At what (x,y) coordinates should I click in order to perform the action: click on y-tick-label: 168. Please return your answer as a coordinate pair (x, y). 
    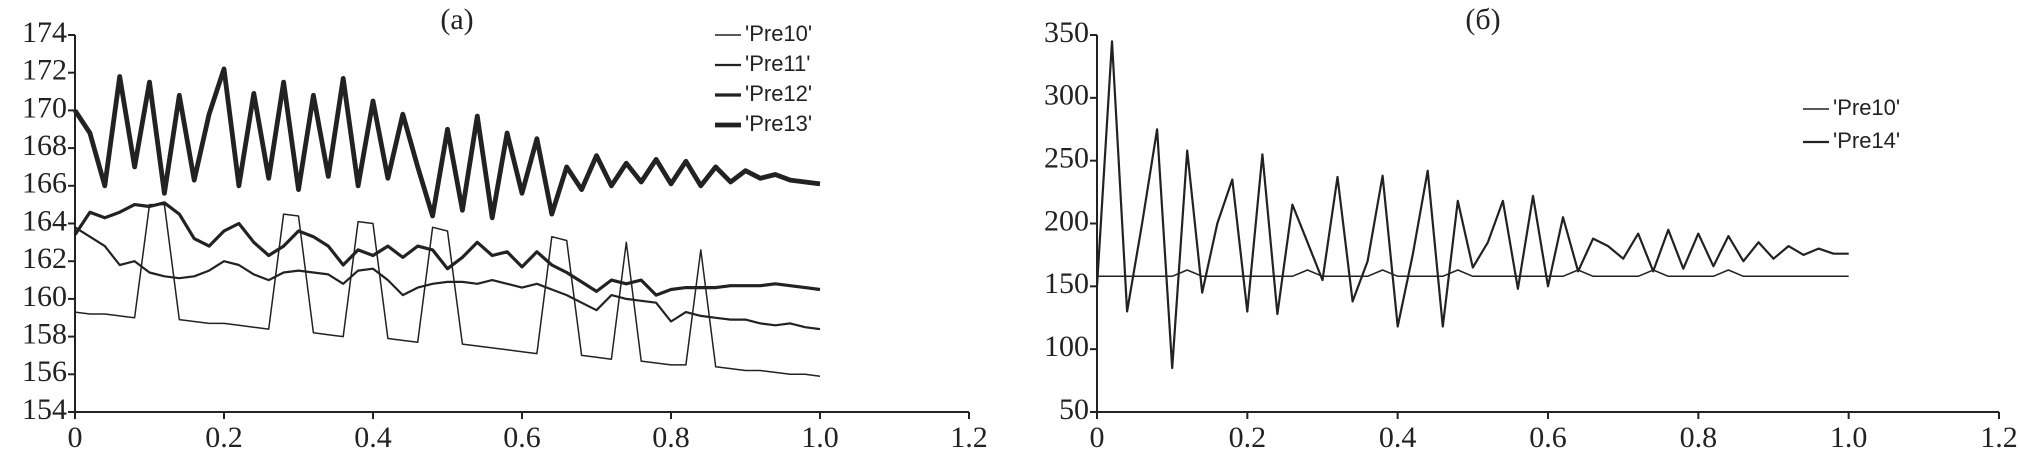
    Looking at the image, I should click on (44, 145).